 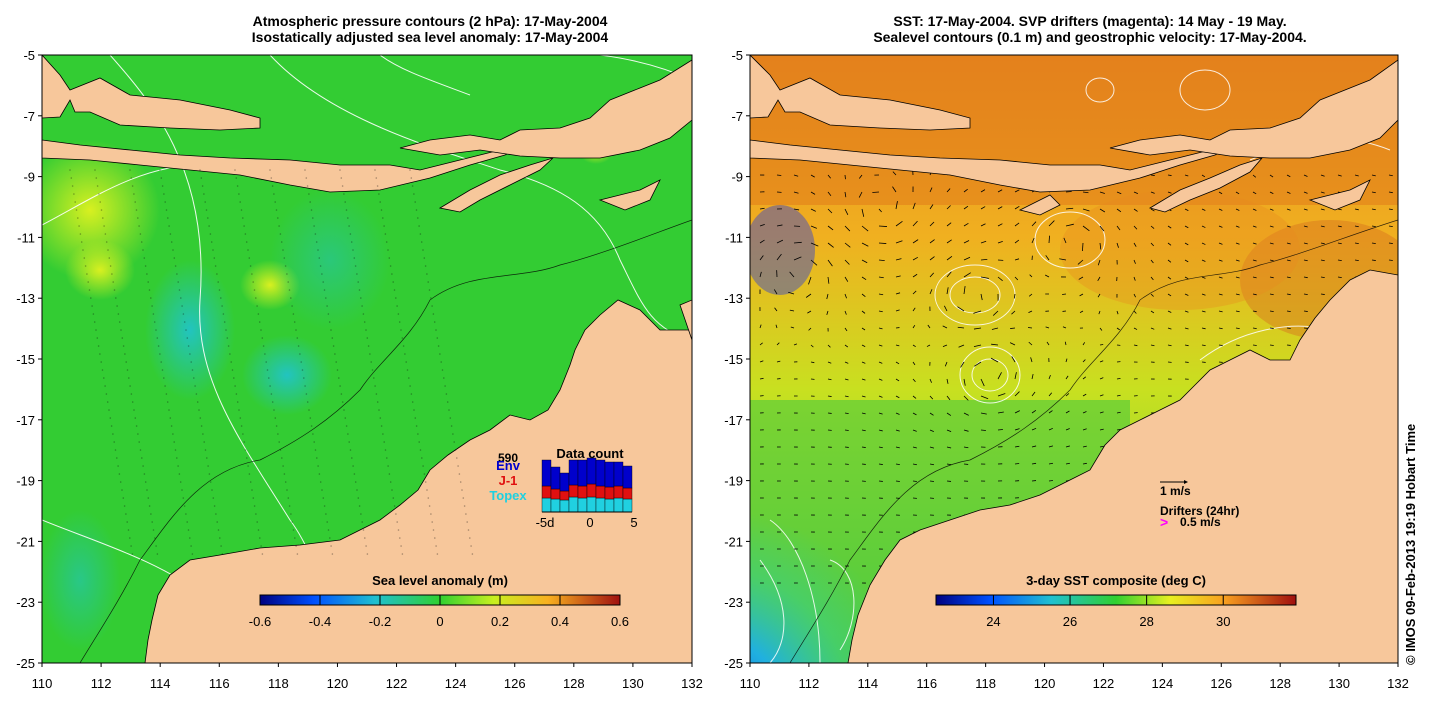 I want to click on right-ytick-label: -15, so click(x=733, y=359).